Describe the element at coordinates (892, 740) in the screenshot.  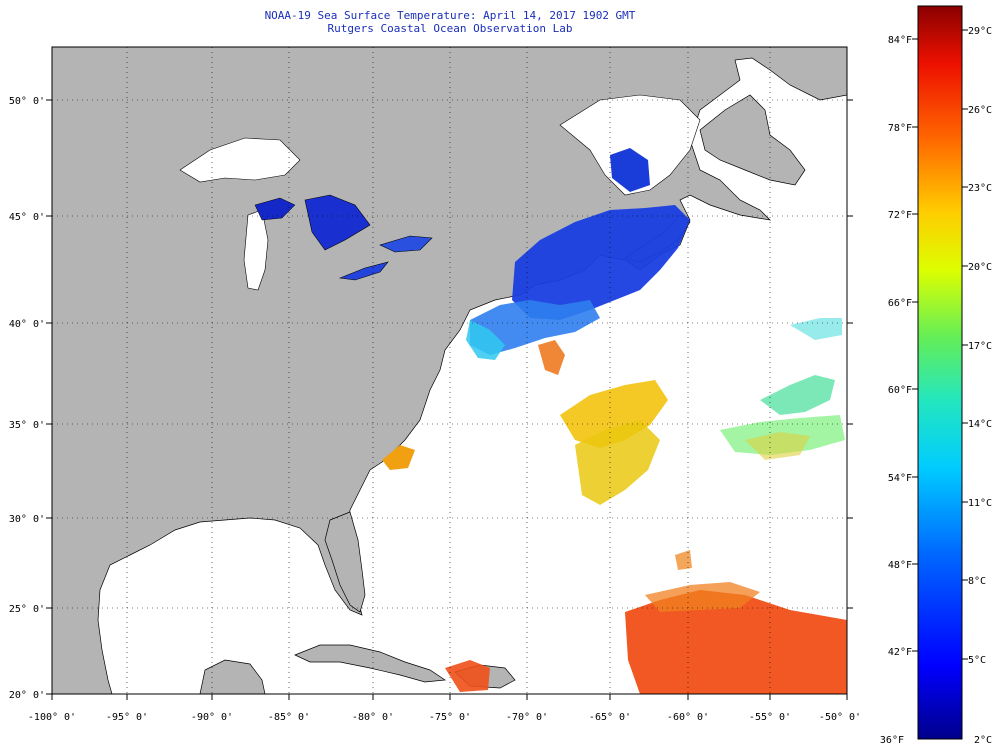
I see `f-label: 36°F` at that location.